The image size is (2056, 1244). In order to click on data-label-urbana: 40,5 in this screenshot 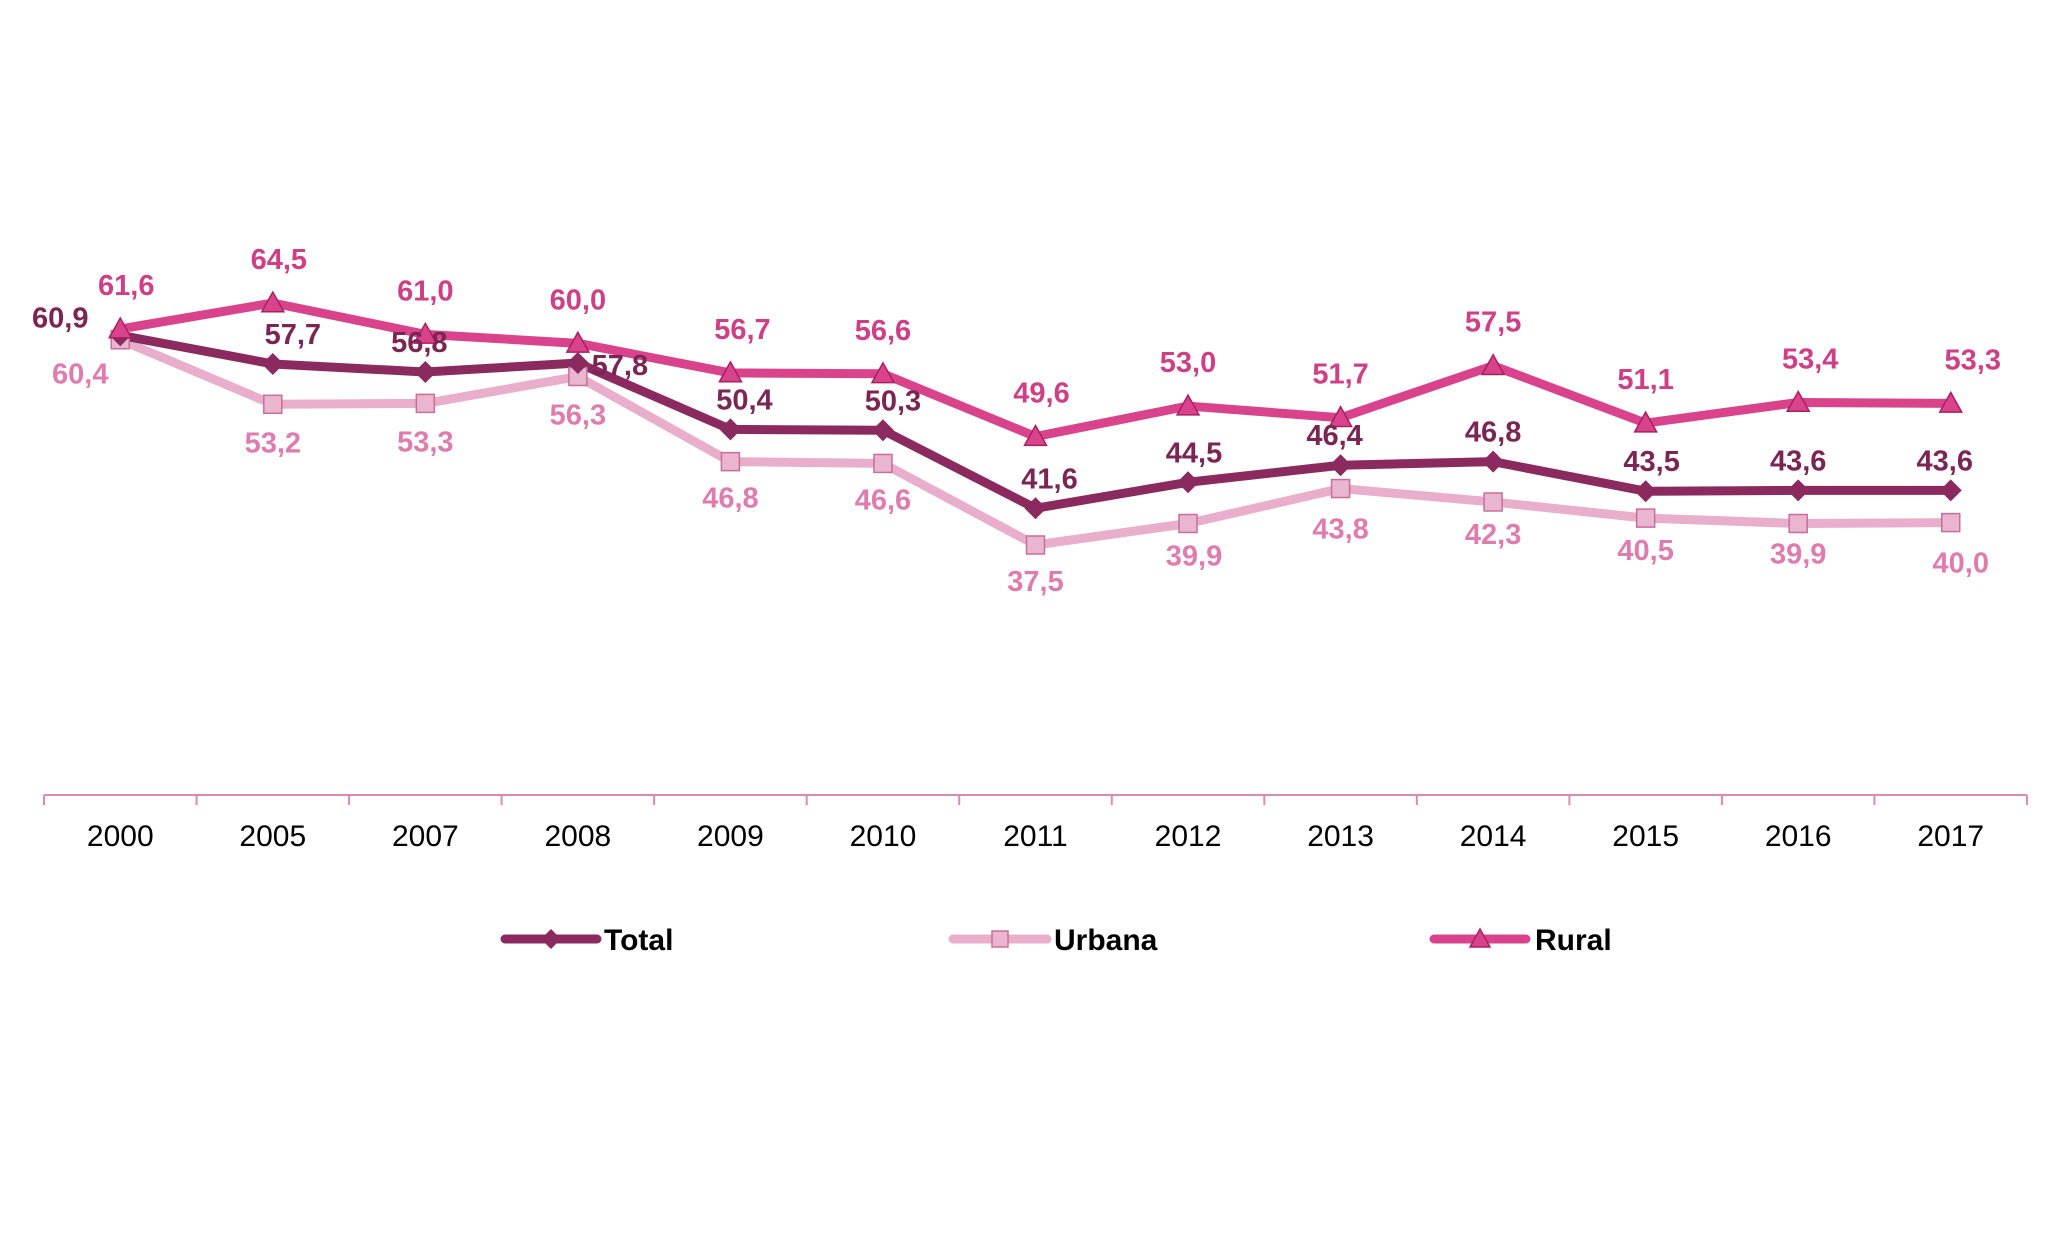, I will do `click(1645, 551)`.